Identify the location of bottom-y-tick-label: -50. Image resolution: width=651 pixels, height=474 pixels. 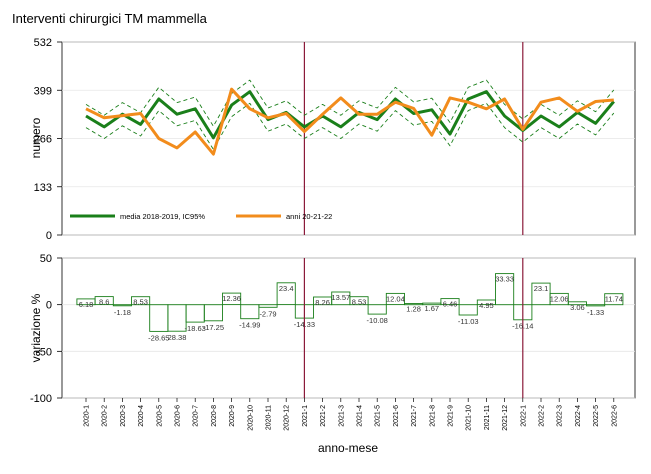
(44, 352).